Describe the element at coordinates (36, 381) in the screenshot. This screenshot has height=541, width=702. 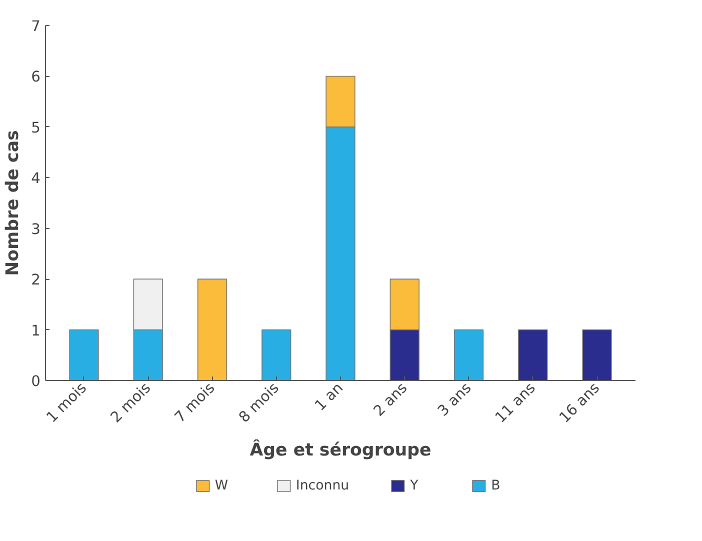
I see `y-tick-label: 0` at that location.